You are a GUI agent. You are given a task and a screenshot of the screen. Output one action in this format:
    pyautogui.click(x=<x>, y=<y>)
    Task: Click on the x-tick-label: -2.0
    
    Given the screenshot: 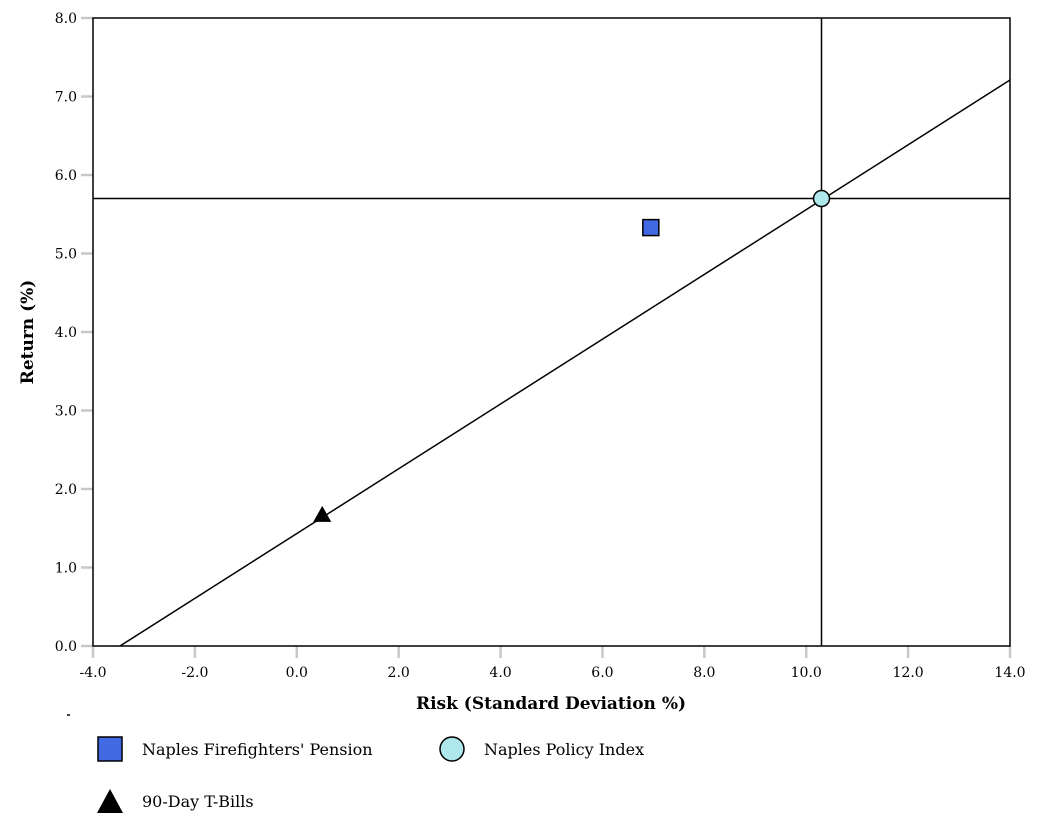 What is the action you would take?
    pyautogui.click(x=194, y=673)
    